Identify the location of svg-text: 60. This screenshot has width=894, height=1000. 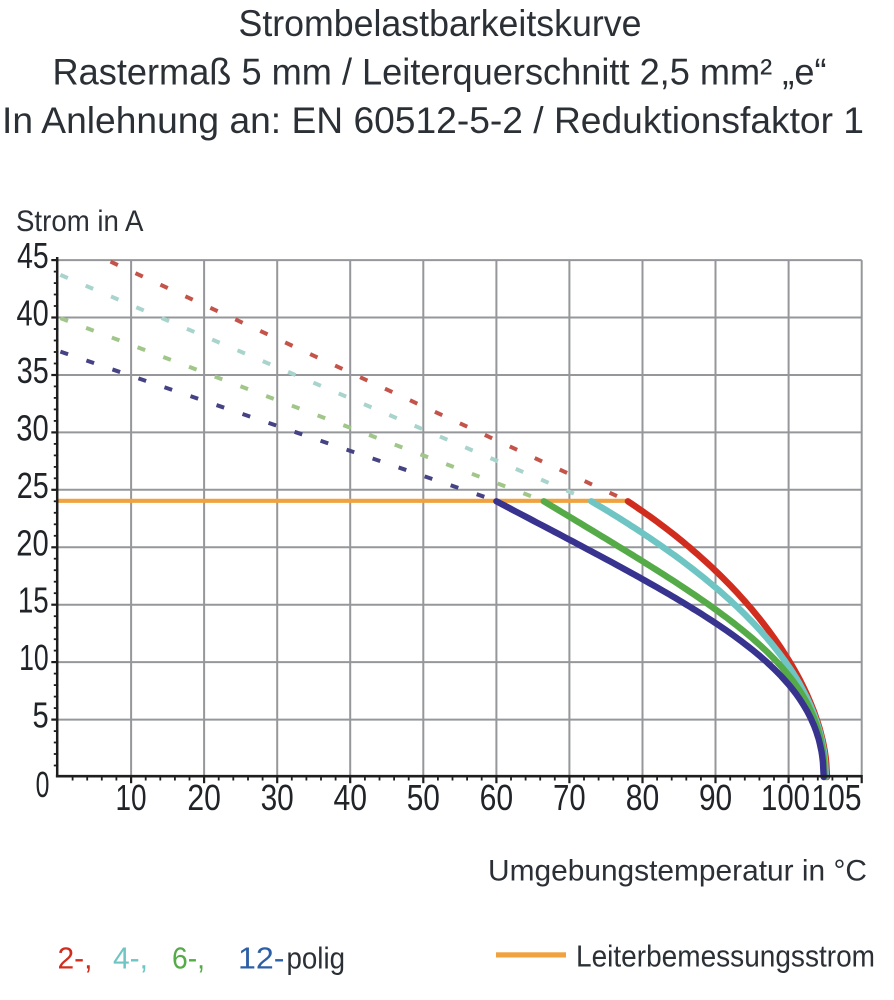
(497, 797).